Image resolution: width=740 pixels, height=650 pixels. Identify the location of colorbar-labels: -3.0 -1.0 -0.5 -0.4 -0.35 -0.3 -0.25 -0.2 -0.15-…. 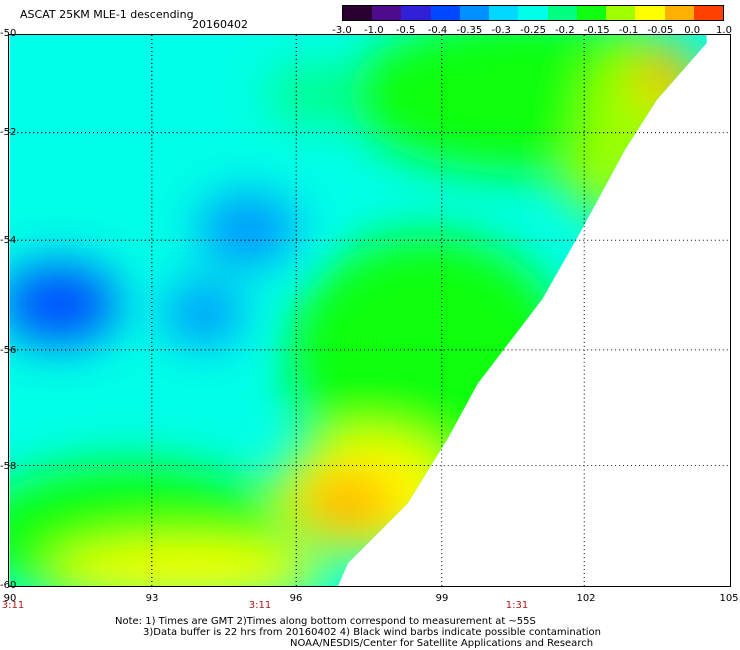
(535, 31).